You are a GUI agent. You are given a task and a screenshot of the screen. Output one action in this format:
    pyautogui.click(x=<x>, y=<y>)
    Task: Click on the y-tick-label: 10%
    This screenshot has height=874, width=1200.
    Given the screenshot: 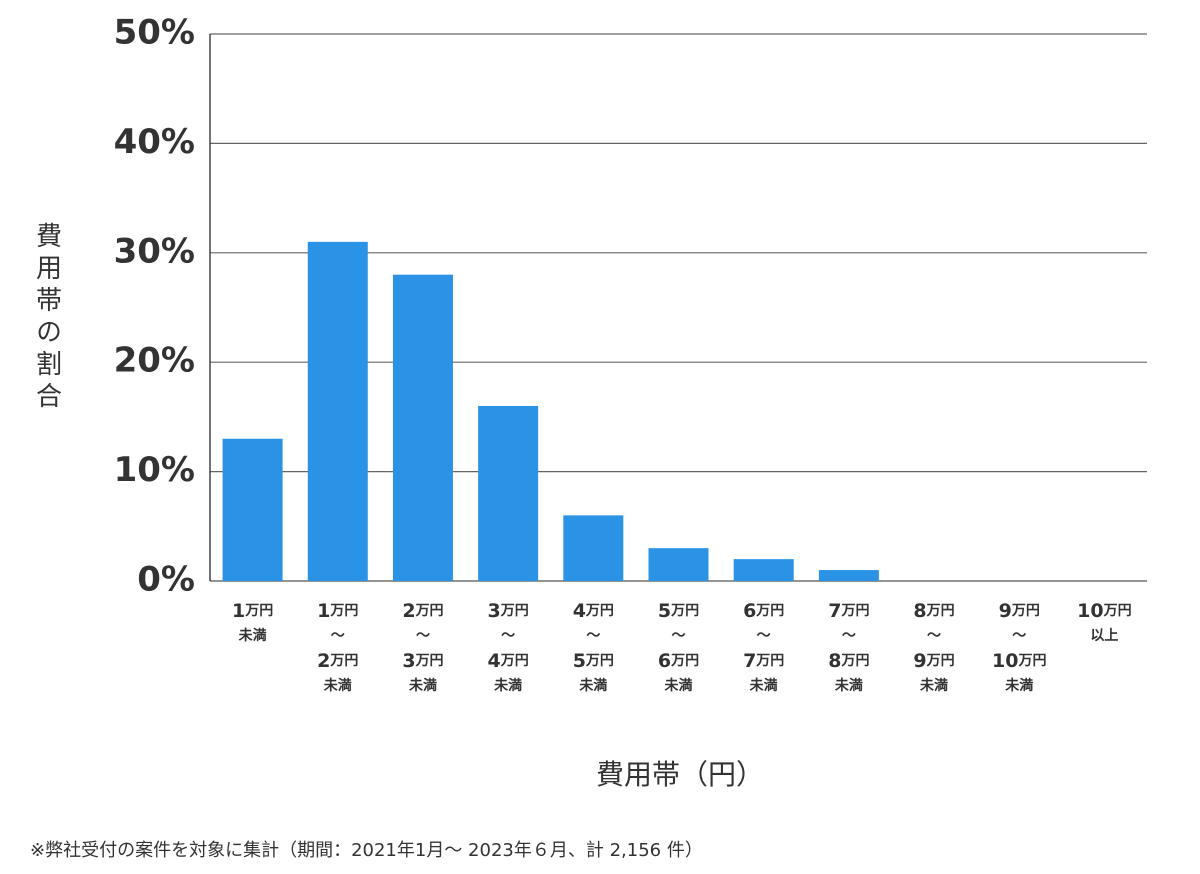 What is the action you would take?
    pyautogui.click(x=154, y=470)
    